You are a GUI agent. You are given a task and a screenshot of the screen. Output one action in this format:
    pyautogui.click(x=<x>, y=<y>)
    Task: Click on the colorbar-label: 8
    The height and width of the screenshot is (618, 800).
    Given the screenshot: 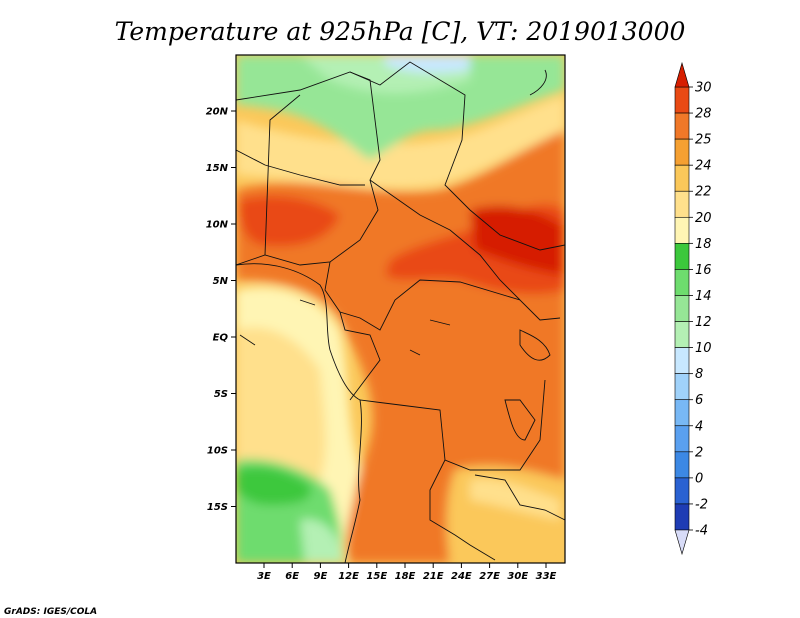 What is the action you would take?
    pyautogui.click(x=699, y=374)
    